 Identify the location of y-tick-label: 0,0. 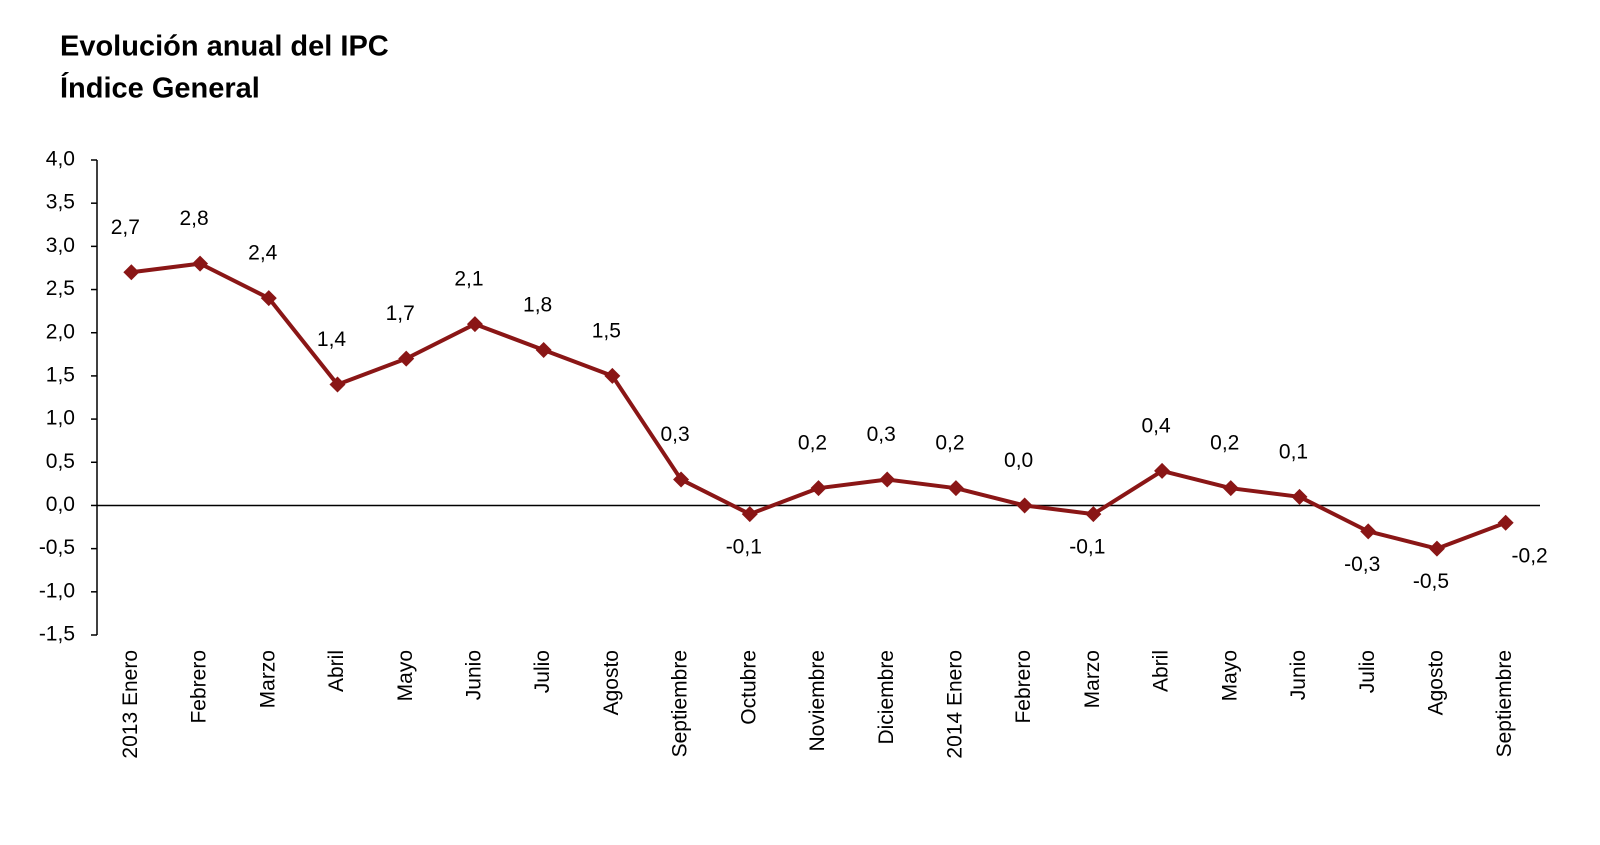
(60, 504).